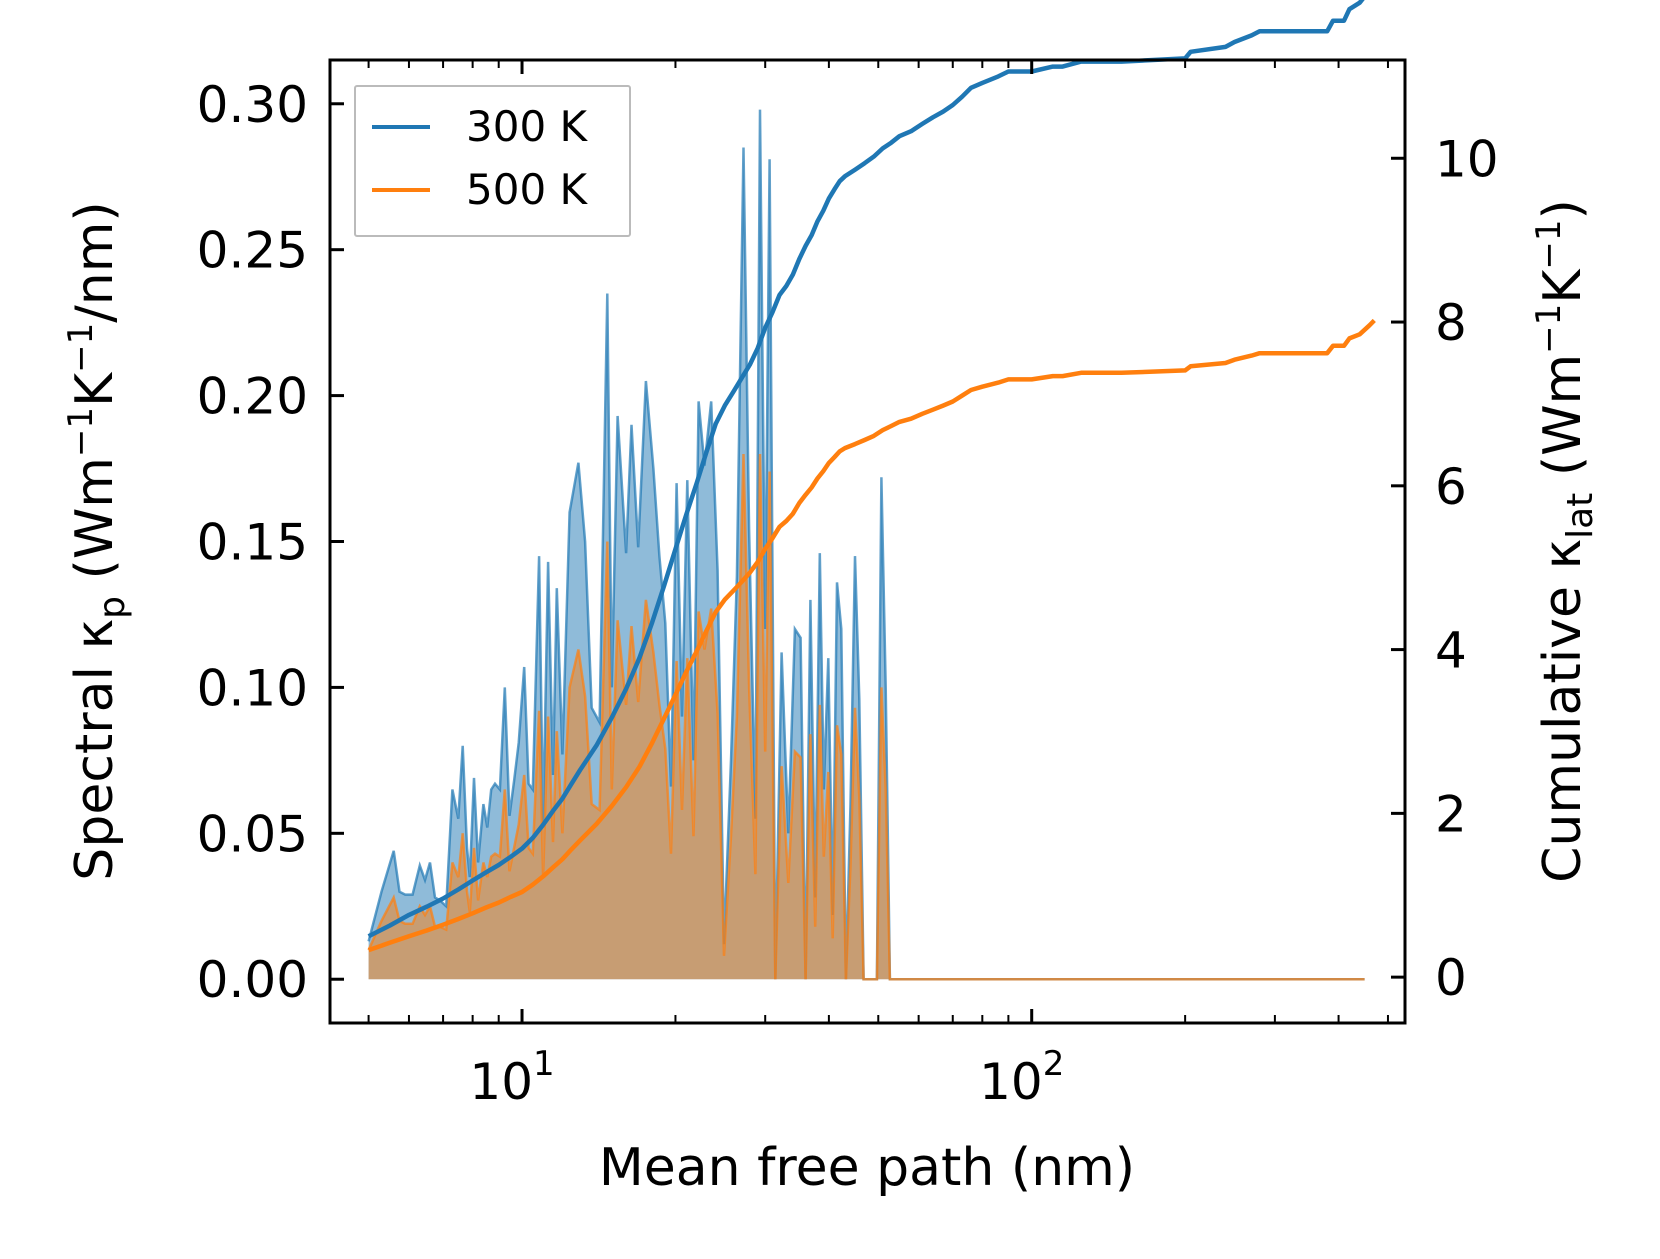  Describe the element at coordinates (252, 251) in the screenshot. I see `y-tick-label: 0.25` at that location.